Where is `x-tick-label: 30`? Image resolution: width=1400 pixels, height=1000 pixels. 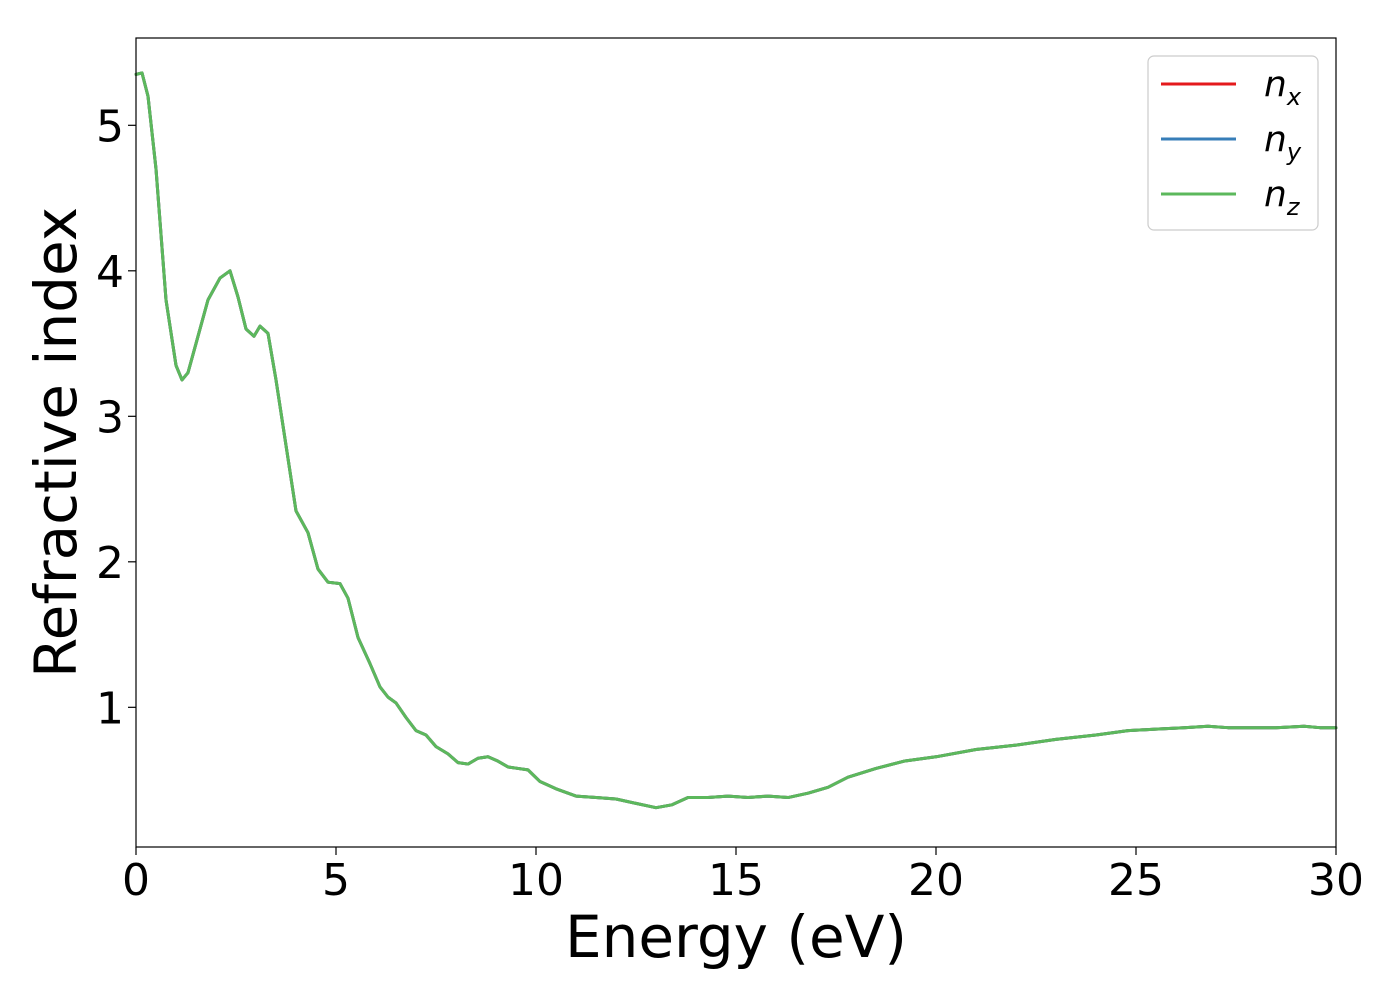 x-tick-label: 30 is located at coordinates (1336, 880).